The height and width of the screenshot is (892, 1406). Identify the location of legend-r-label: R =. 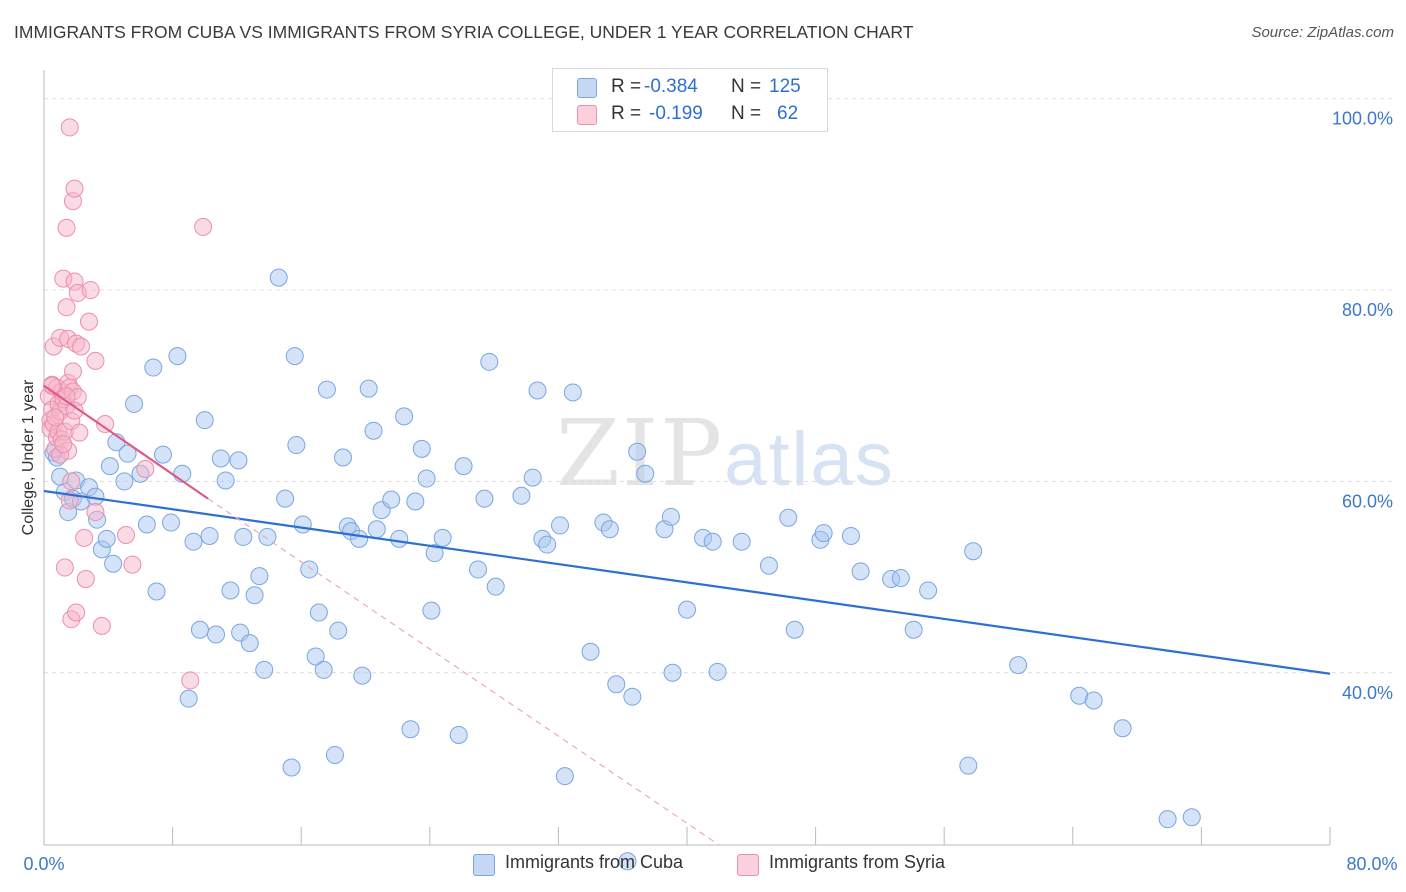
(626, 113).